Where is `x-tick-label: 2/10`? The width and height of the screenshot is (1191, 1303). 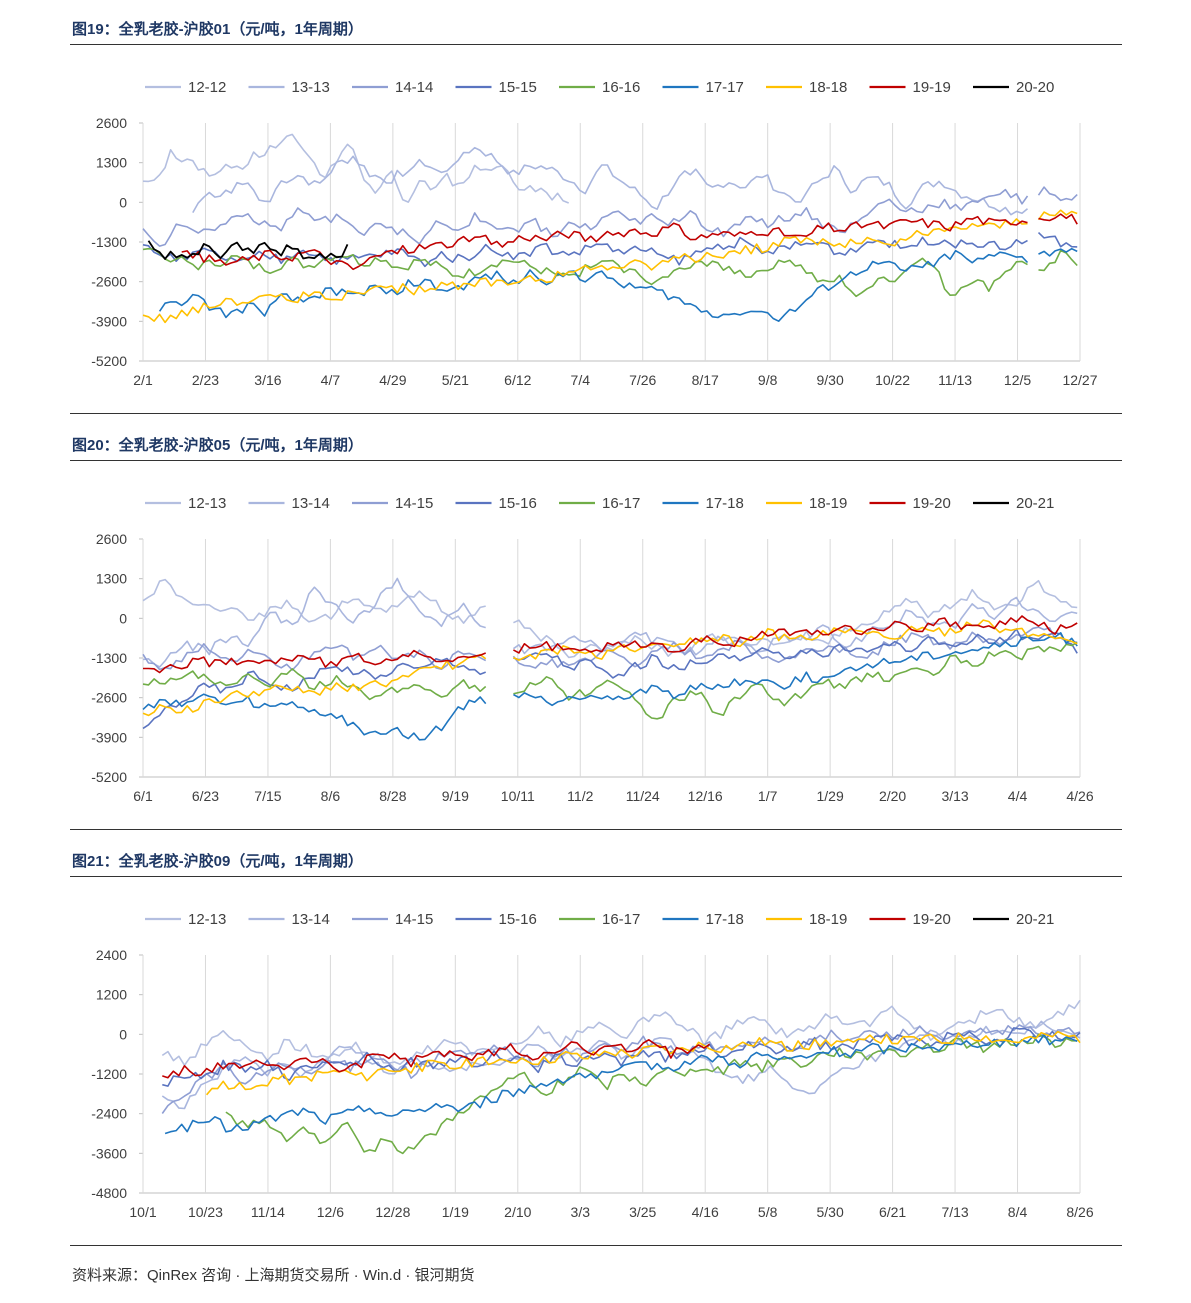
x-tick-label: 2/10 is located at coordinates (517, 1212).